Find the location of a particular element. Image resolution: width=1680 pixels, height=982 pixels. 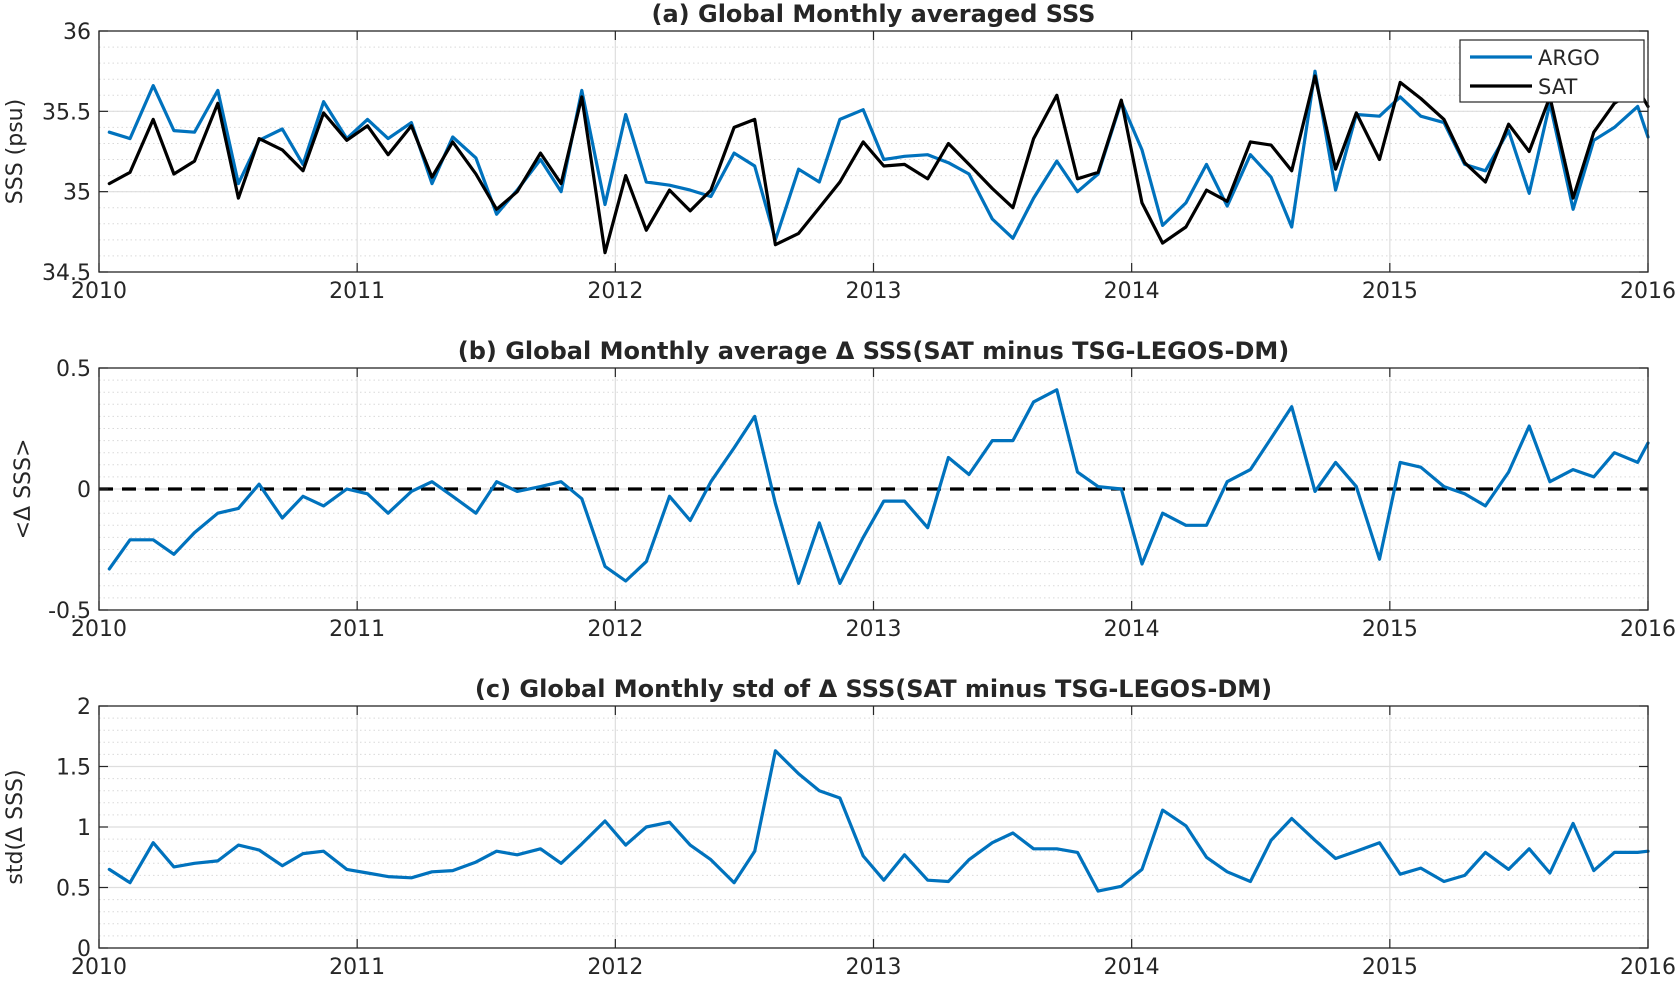

y-tick-label: 2 is located at coordinates (84, 707).